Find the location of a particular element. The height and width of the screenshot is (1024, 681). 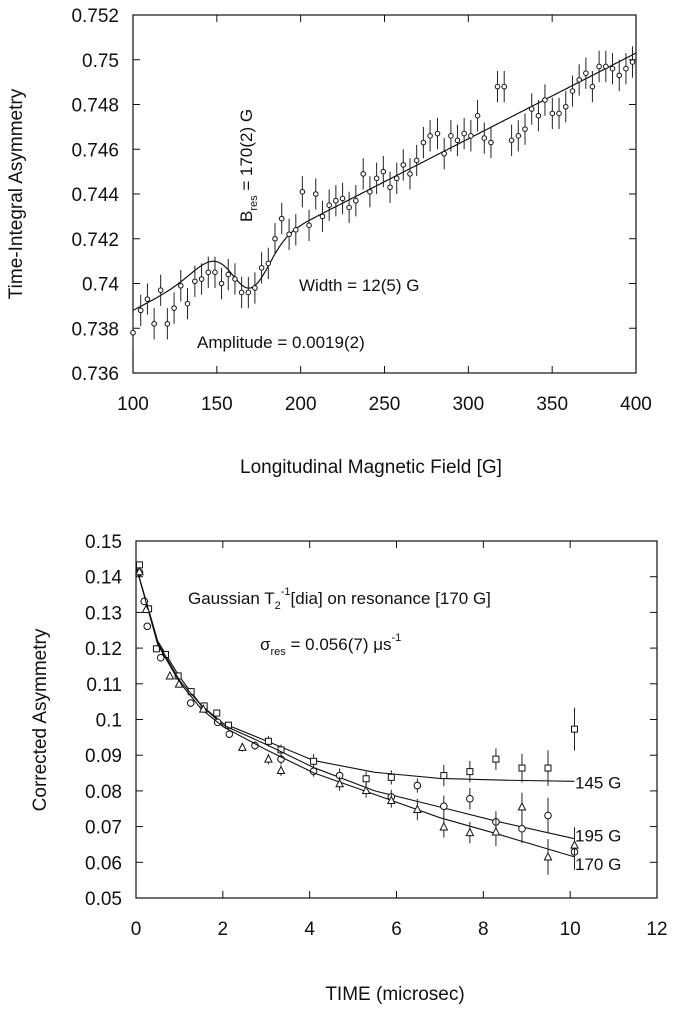

y-tick-label: 0.06 is located at coordinates (103, 863).